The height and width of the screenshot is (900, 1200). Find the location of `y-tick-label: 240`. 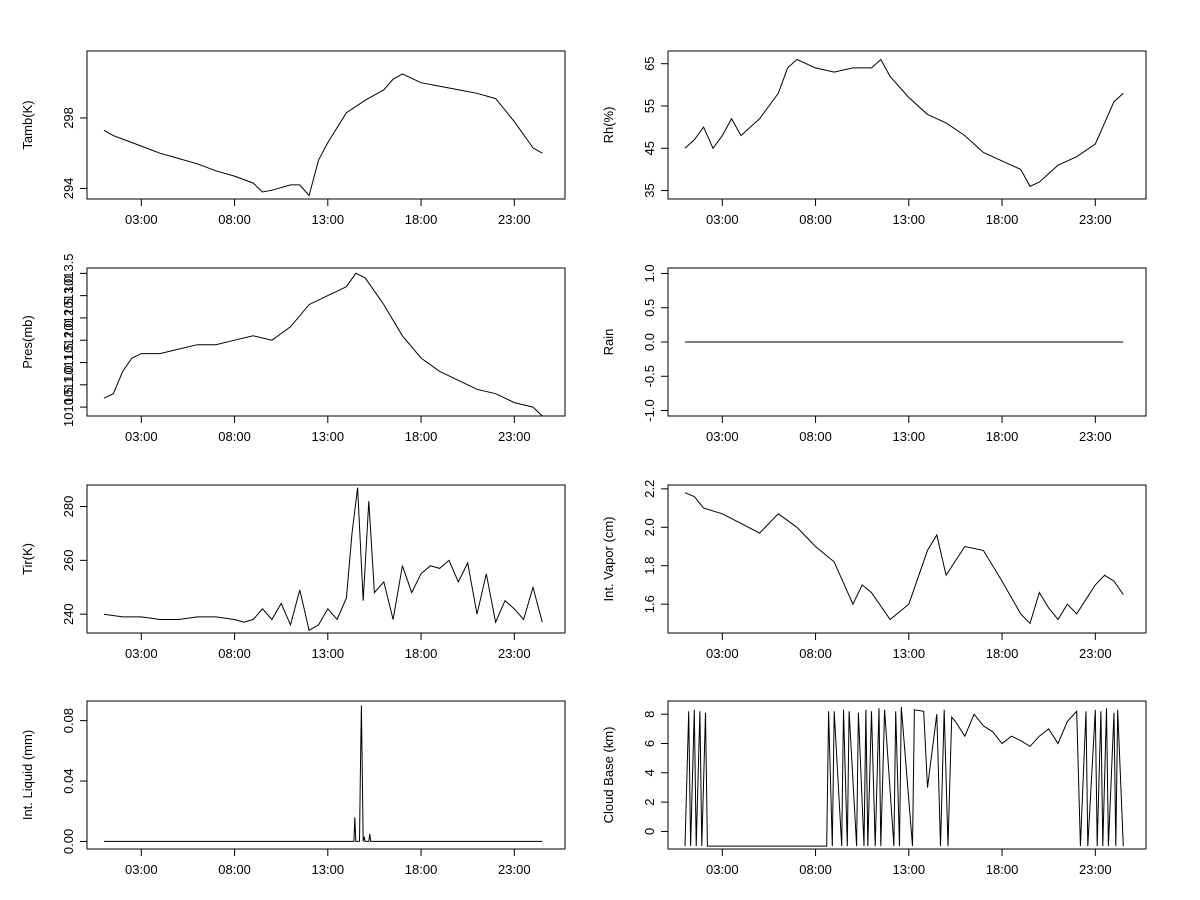

y-tick-label: 240 is located at coordinates (68, 614).